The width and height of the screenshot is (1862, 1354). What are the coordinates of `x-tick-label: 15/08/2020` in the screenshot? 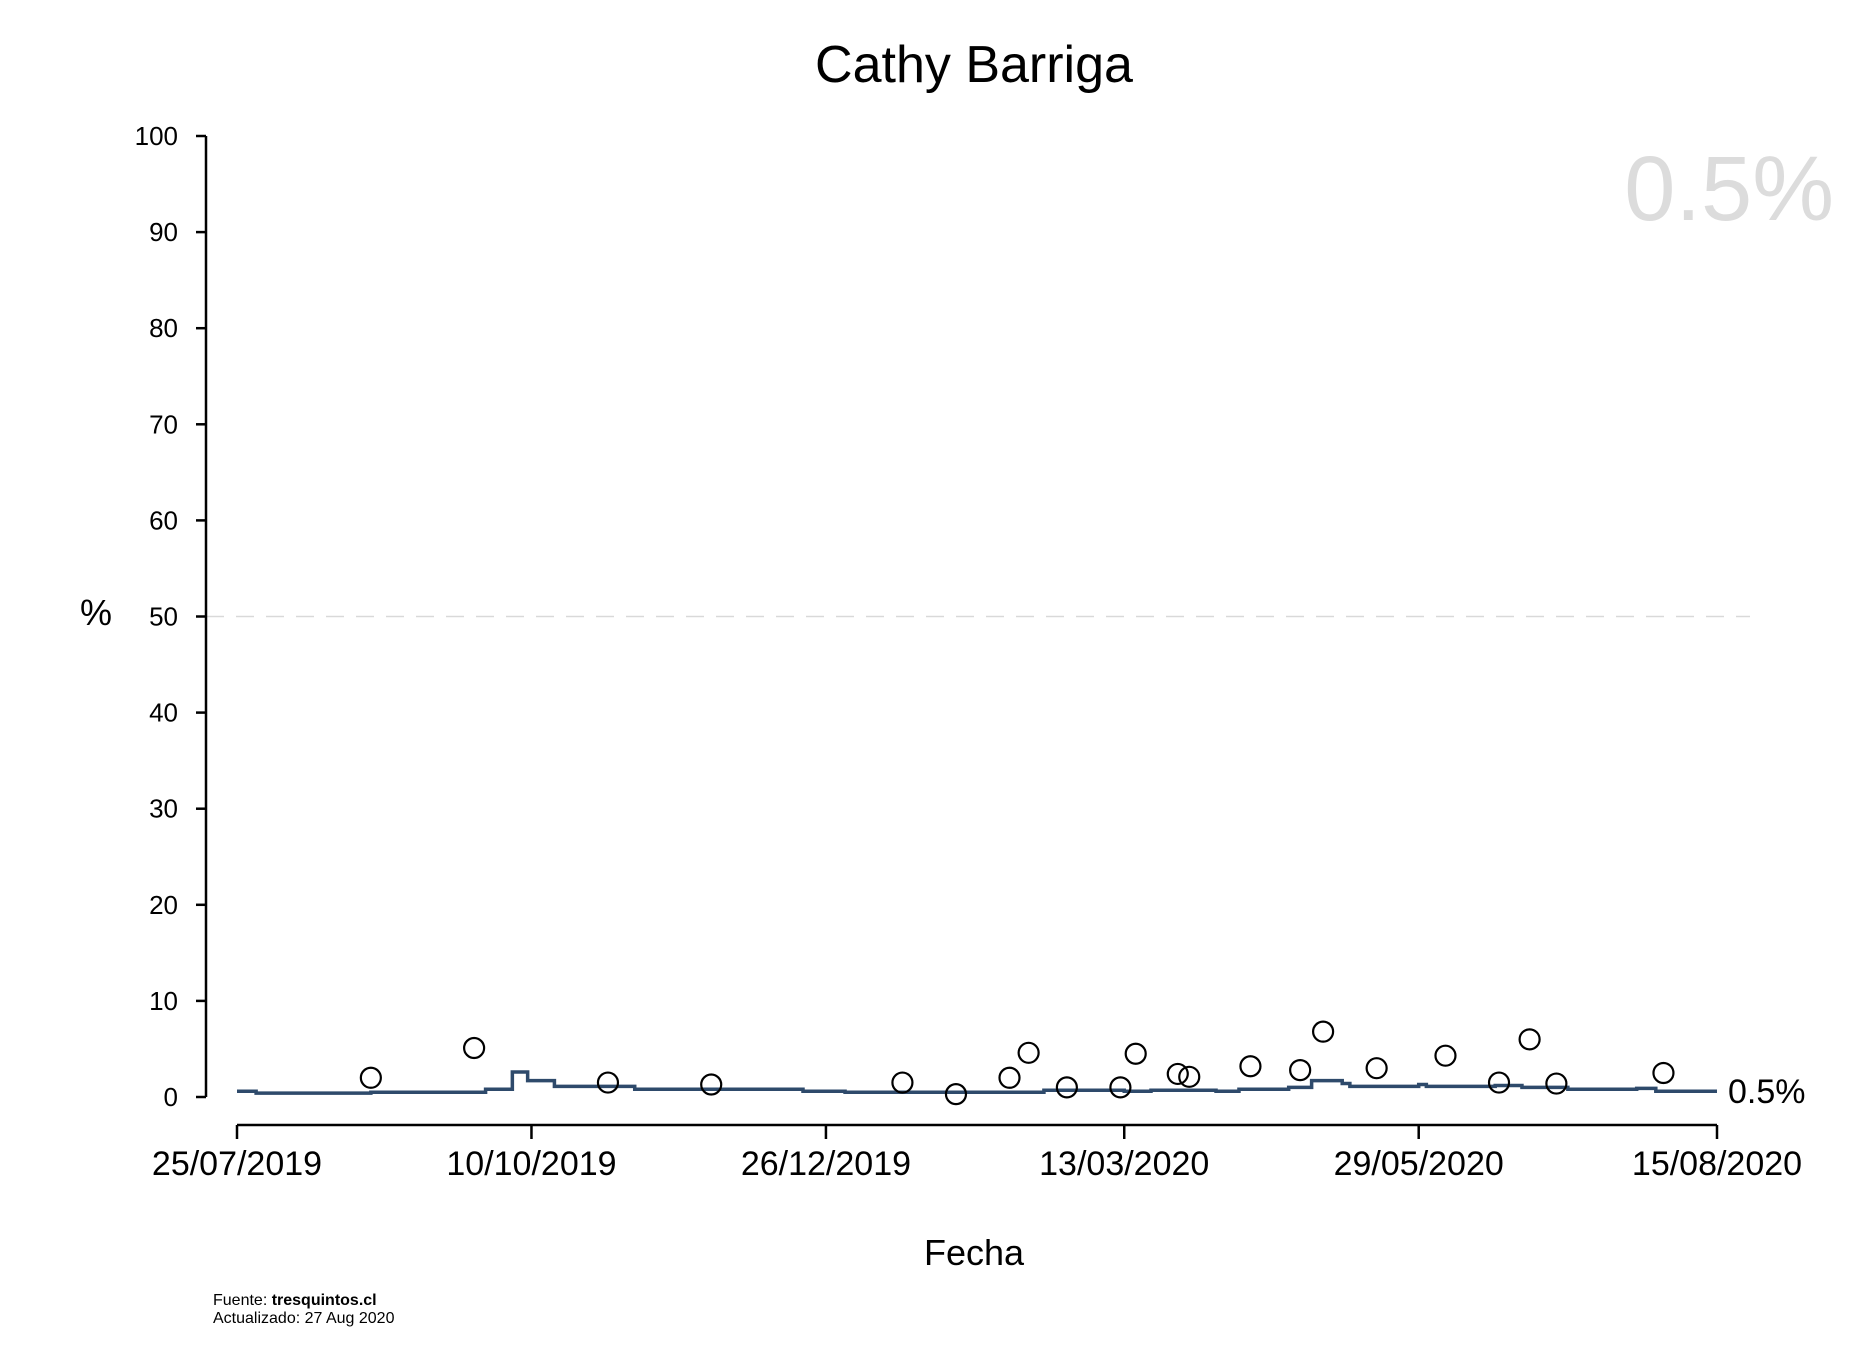 It's located at (1717, 1164).